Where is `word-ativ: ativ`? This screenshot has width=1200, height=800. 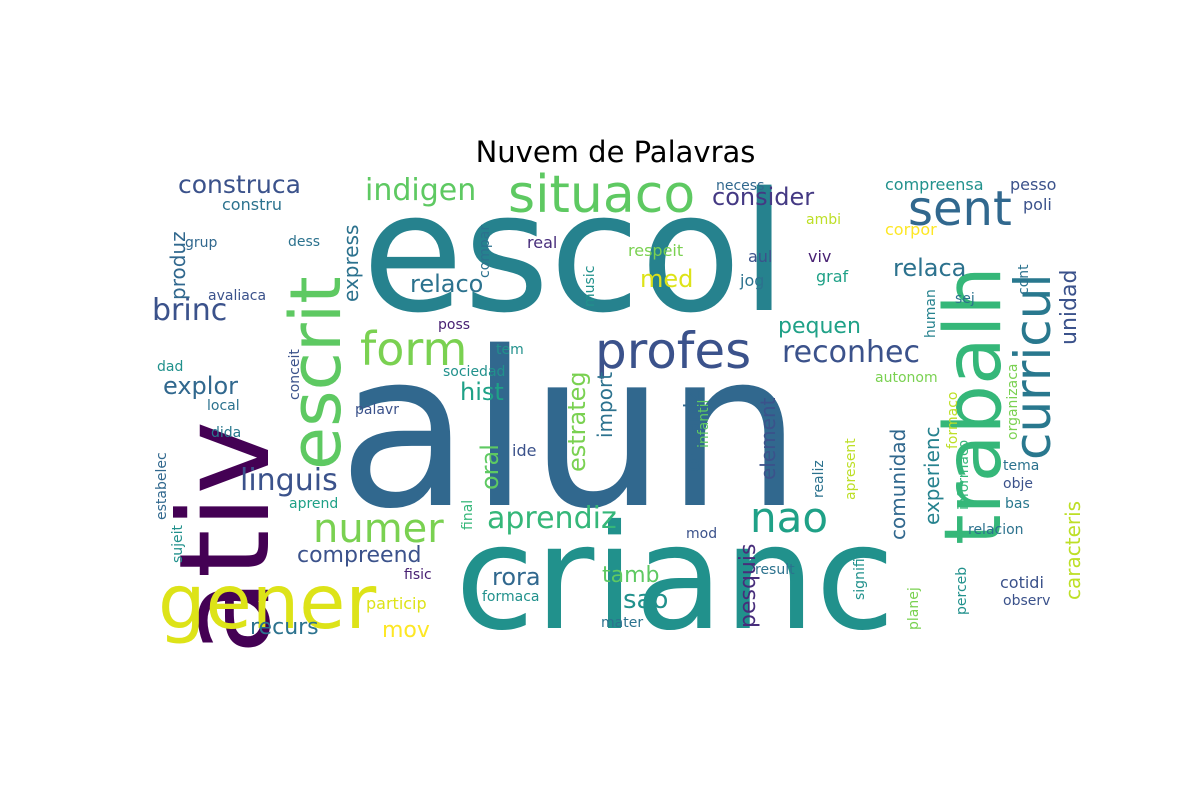
word-ativ: ativ is located at coordinates (225, 538).